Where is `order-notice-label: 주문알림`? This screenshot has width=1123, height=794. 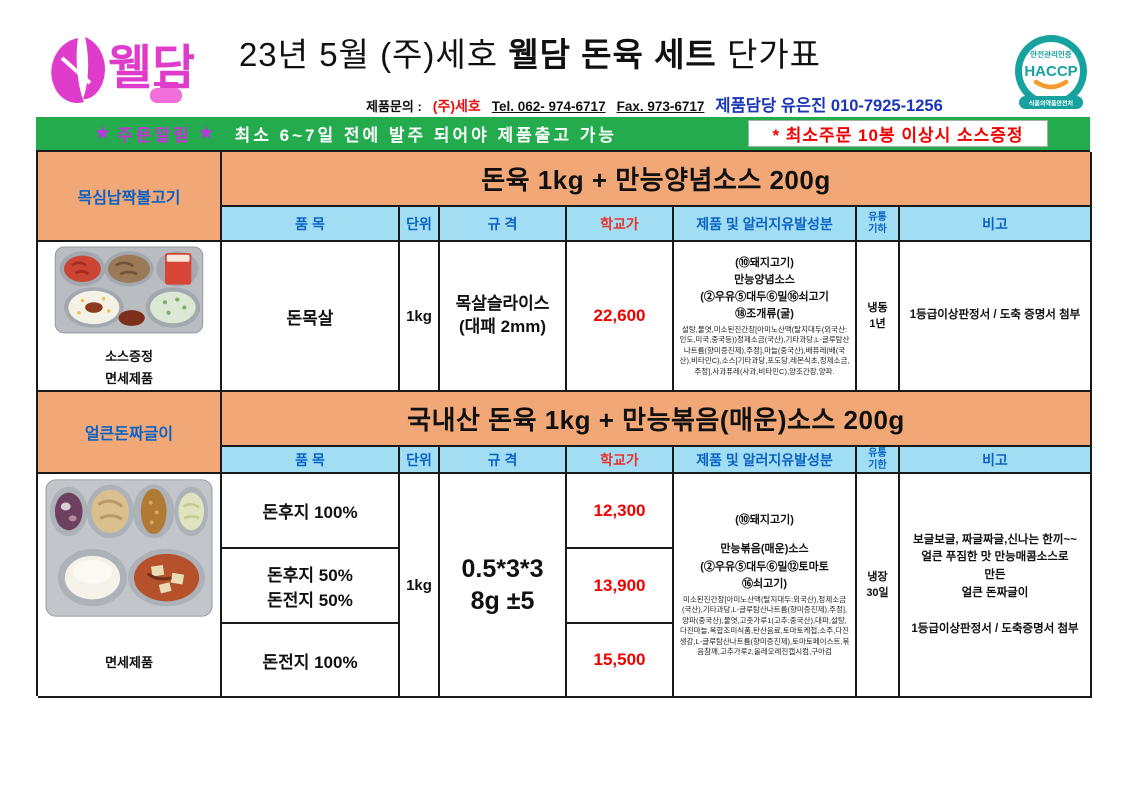
order-notice-label: 주문알림 is located at coordinates (154, 135).